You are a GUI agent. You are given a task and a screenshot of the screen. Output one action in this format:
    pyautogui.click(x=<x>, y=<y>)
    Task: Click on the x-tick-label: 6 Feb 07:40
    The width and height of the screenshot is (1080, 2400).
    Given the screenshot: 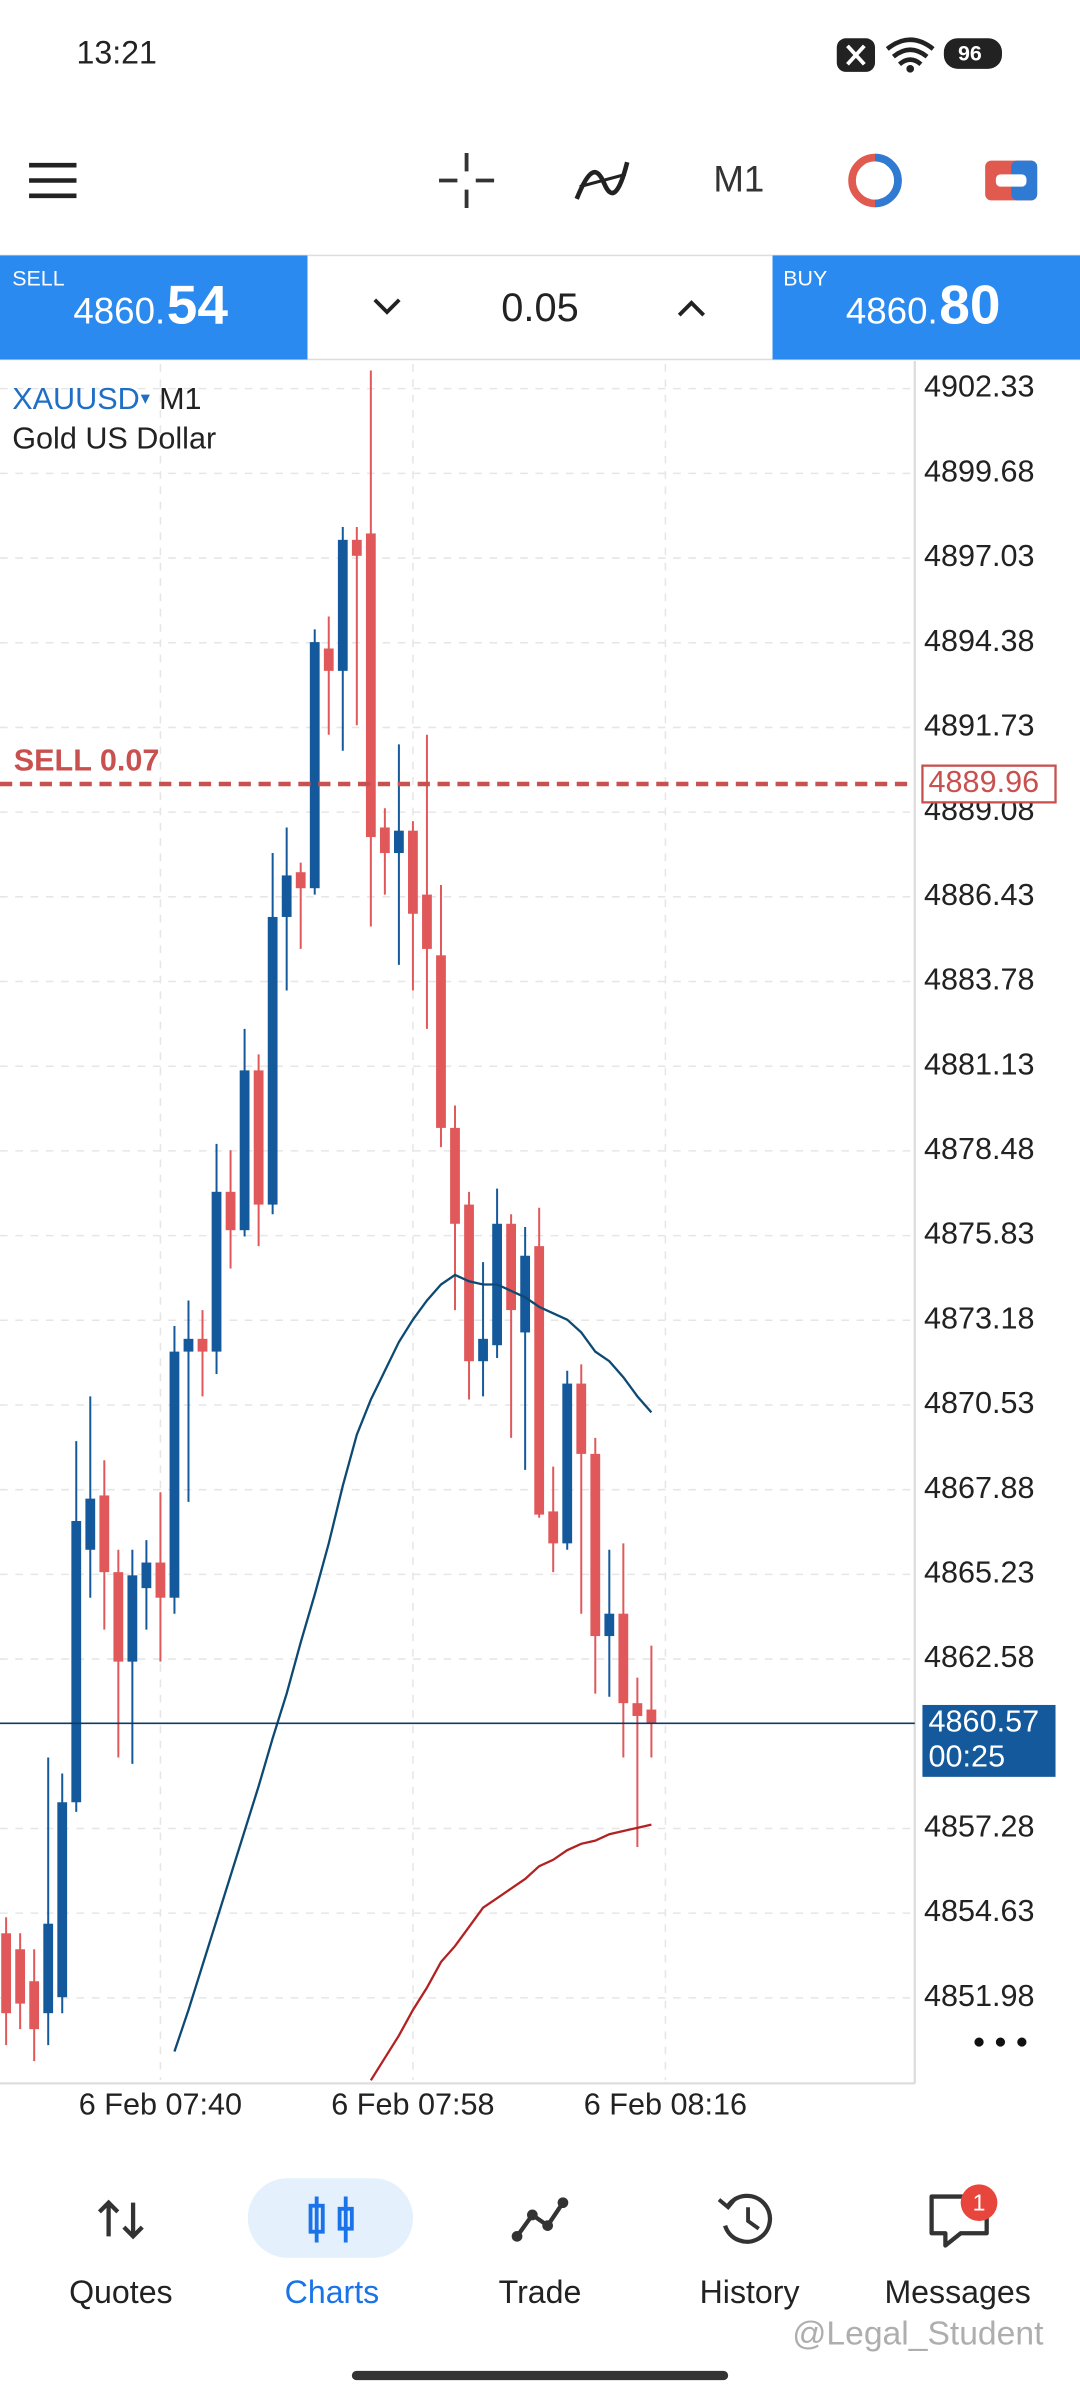 What is the action you would take?
    pyautogui.click(x=160, y=2104)
    